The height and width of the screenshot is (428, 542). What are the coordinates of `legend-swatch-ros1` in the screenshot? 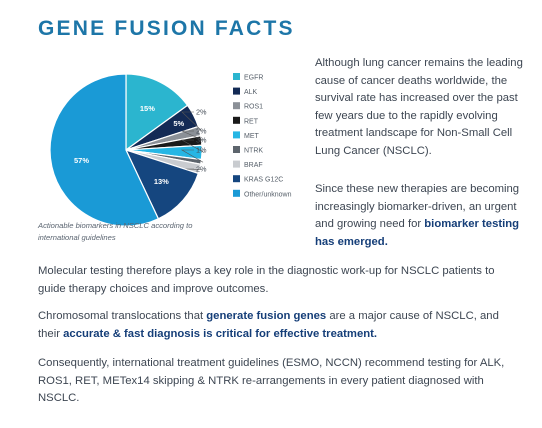 It's located at (236, 106).